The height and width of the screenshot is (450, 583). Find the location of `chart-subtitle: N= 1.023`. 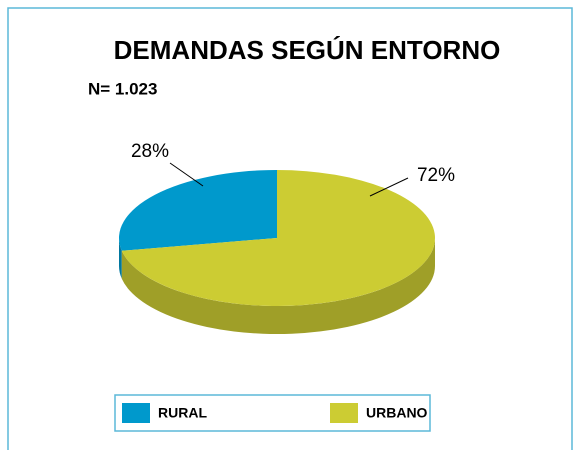

chart-subtitle: N= 1.023 is located at coordinates (122, 88).